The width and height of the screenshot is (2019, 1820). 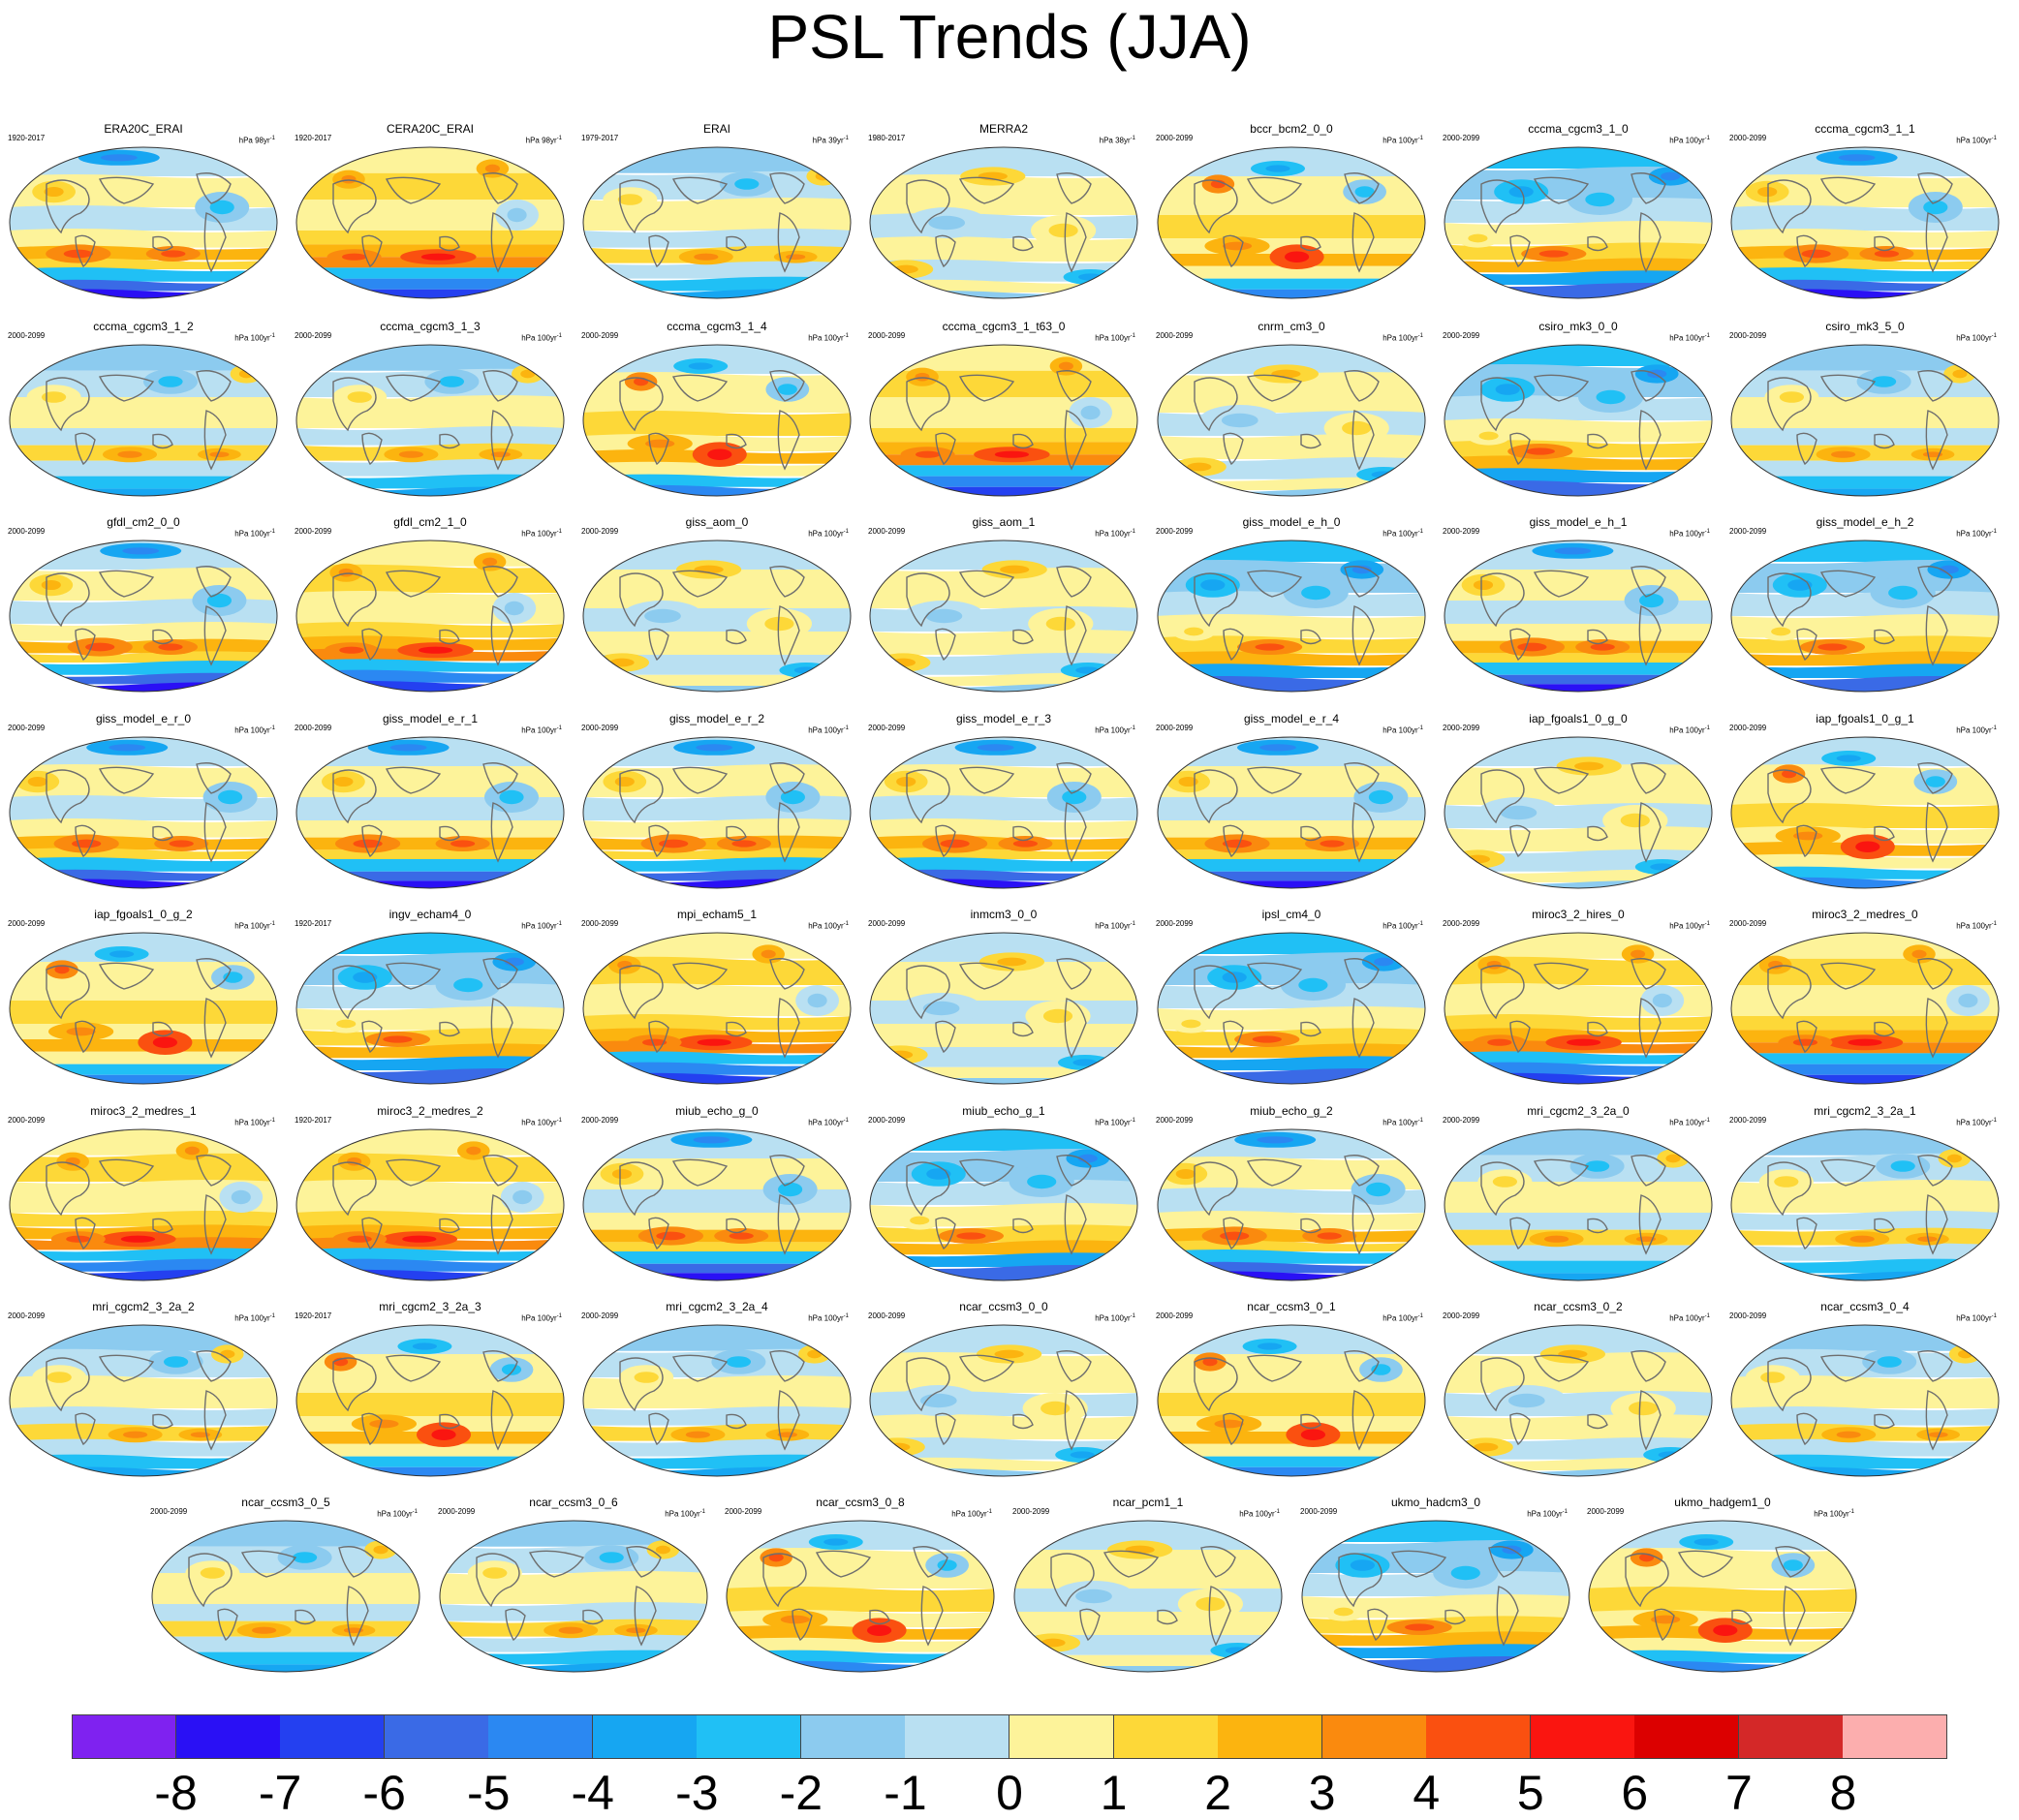 I want to click on colorbar-tick-label: -6, so click(x=384, y=1793).